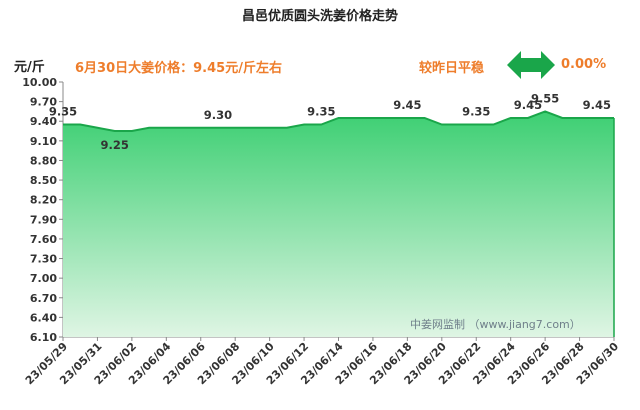  I want to click on price-line, so click(338, 121).